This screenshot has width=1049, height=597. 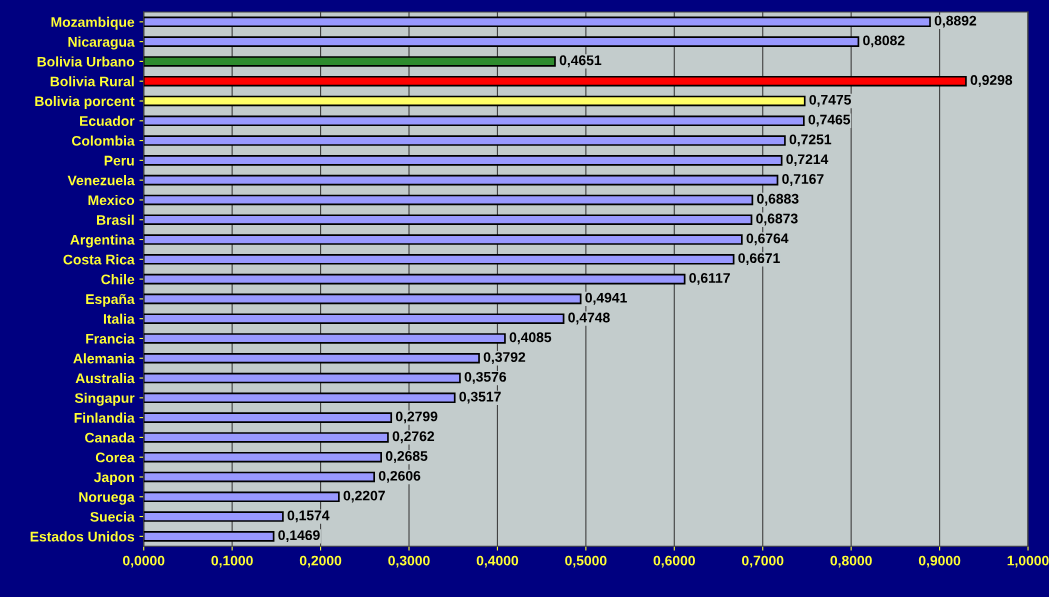 What do you see at coordinates (110, 437) in the screenshot?
I see `y-tick-label: Canada` at bounding box center [110, 437].